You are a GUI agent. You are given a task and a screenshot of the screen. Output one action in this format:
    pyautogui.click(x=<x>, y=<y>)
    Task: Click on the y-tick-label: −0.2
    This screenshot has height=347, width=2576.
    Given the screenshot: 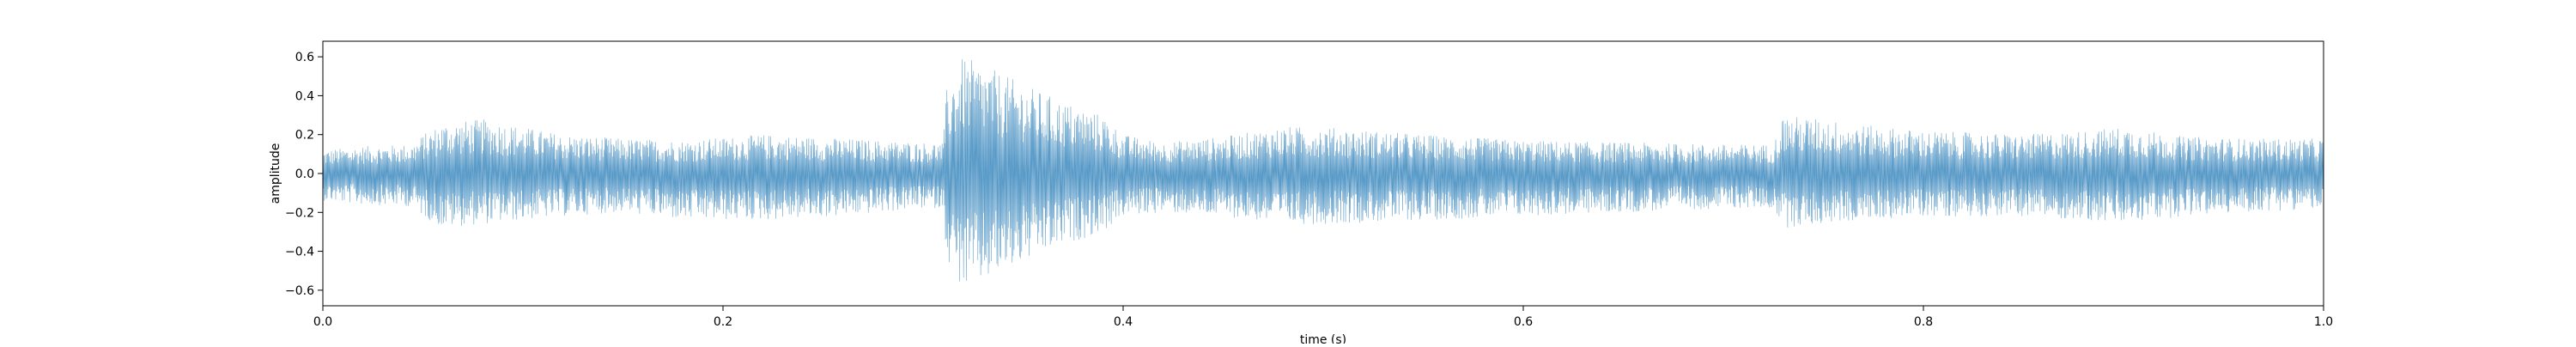 What is the action you would take?
    pyautogui.click(x=300, y=213)
    